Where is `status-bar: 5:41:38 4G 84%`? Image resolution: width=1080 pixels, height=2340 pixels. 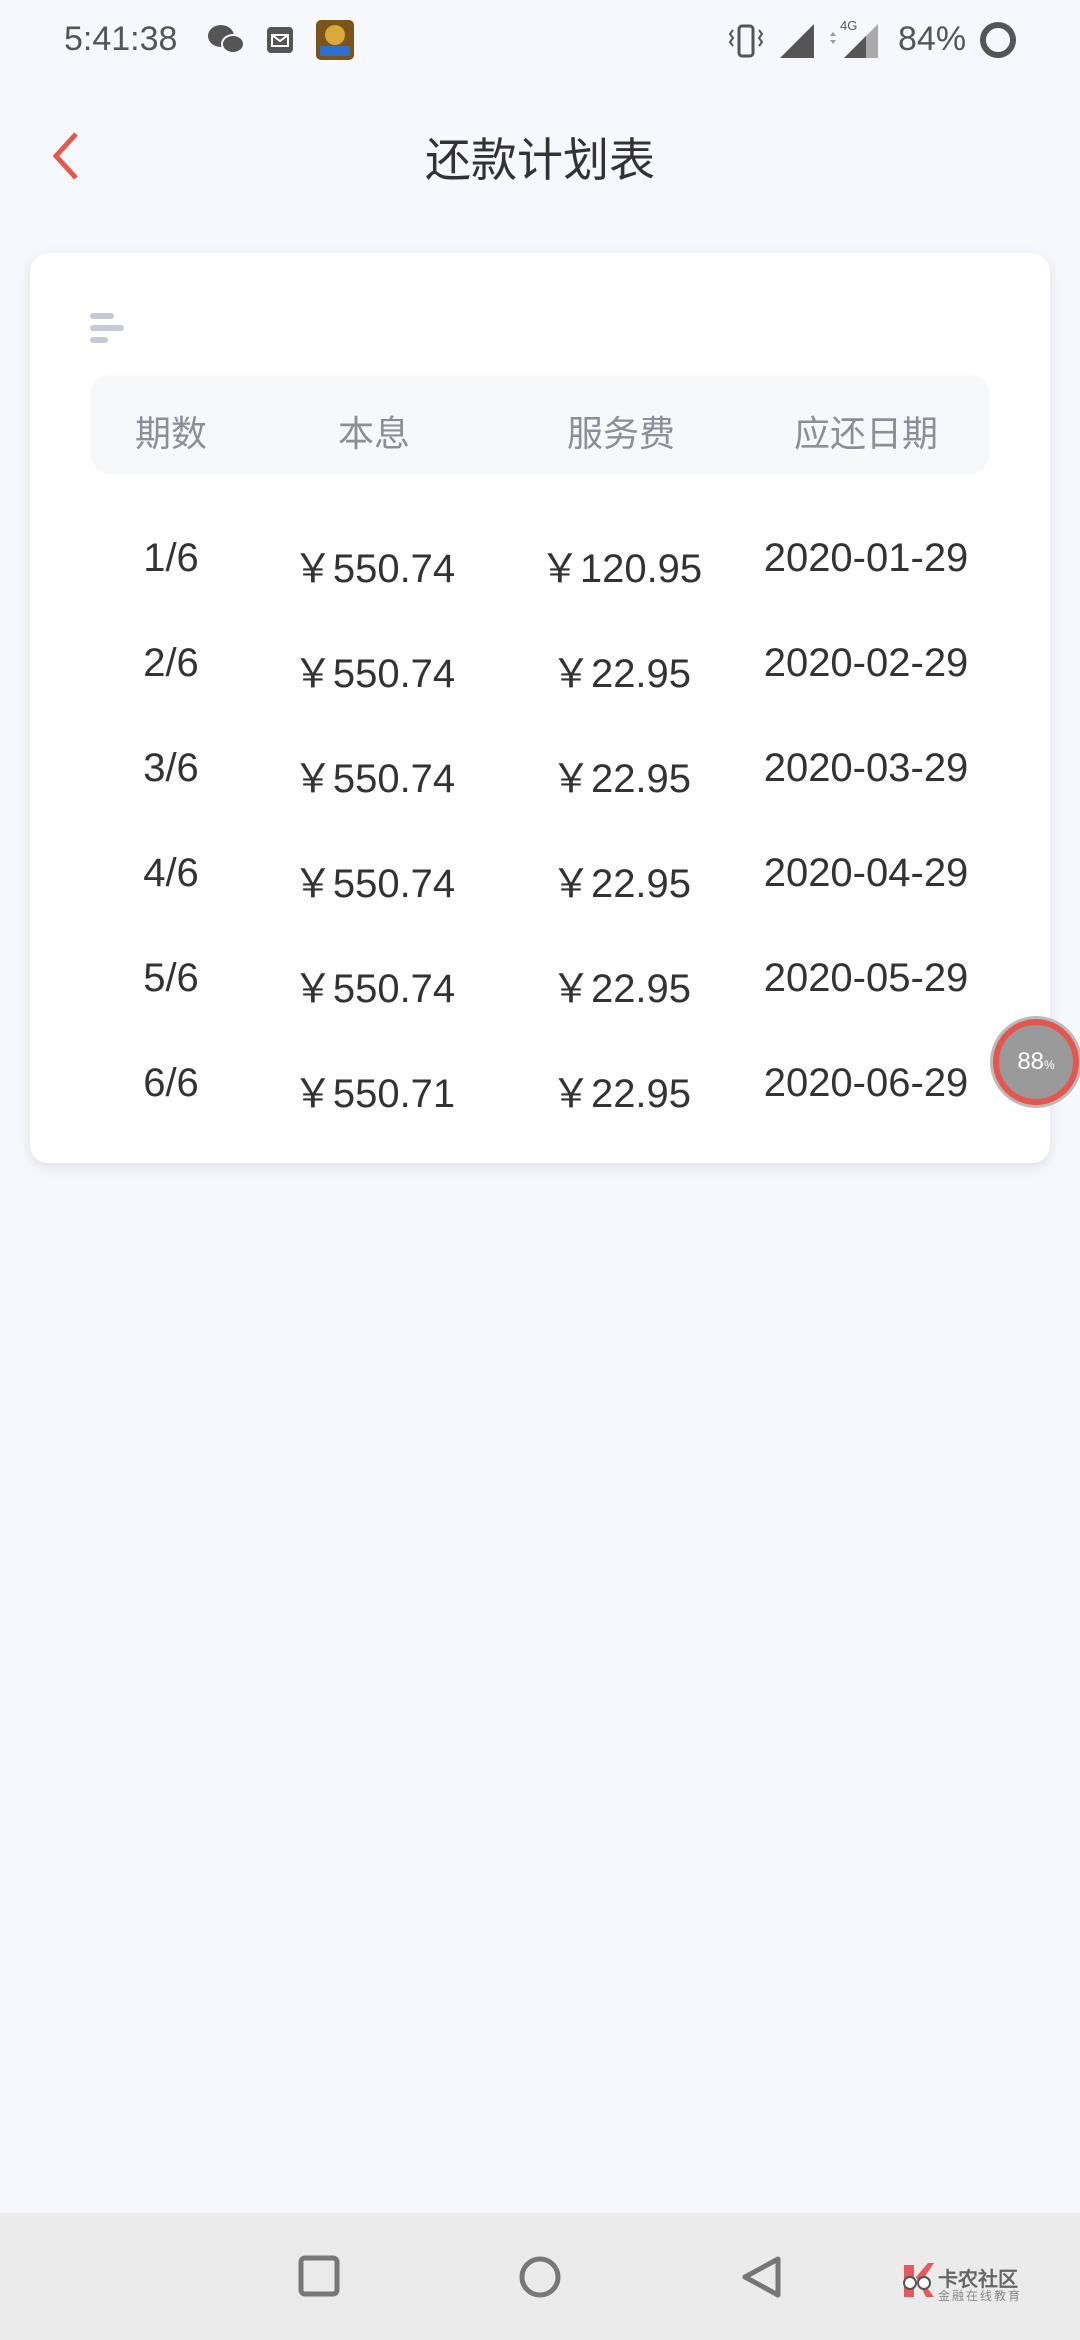 status-bar: 5:41:38 4G 84% is located at coordinates (540, 40).